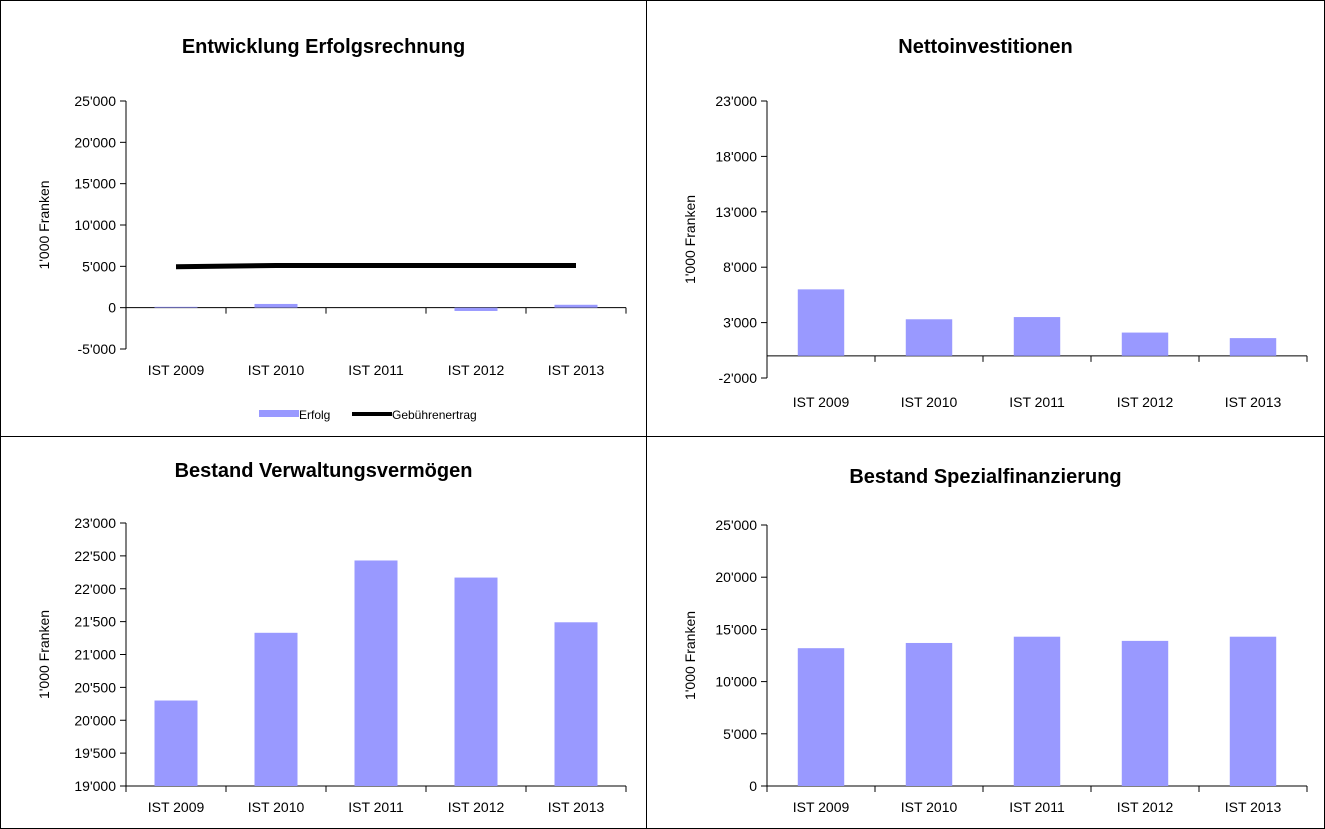  What do you see at coordinates (95, 622) in the screenshot?
I see `y-tick-label: 21'500` at bounding box center [95, 622].